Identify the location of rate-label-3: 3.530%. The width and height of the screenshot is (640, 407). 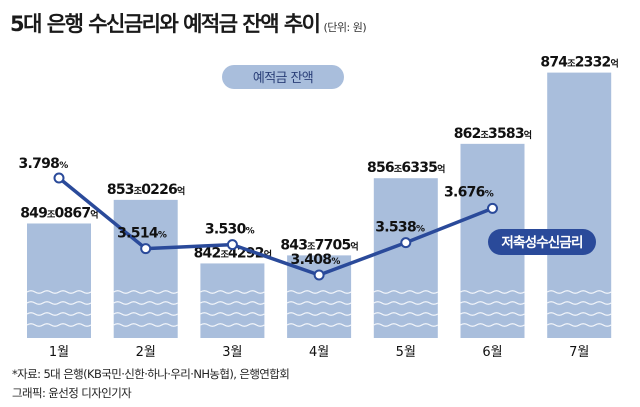
(230, 230).